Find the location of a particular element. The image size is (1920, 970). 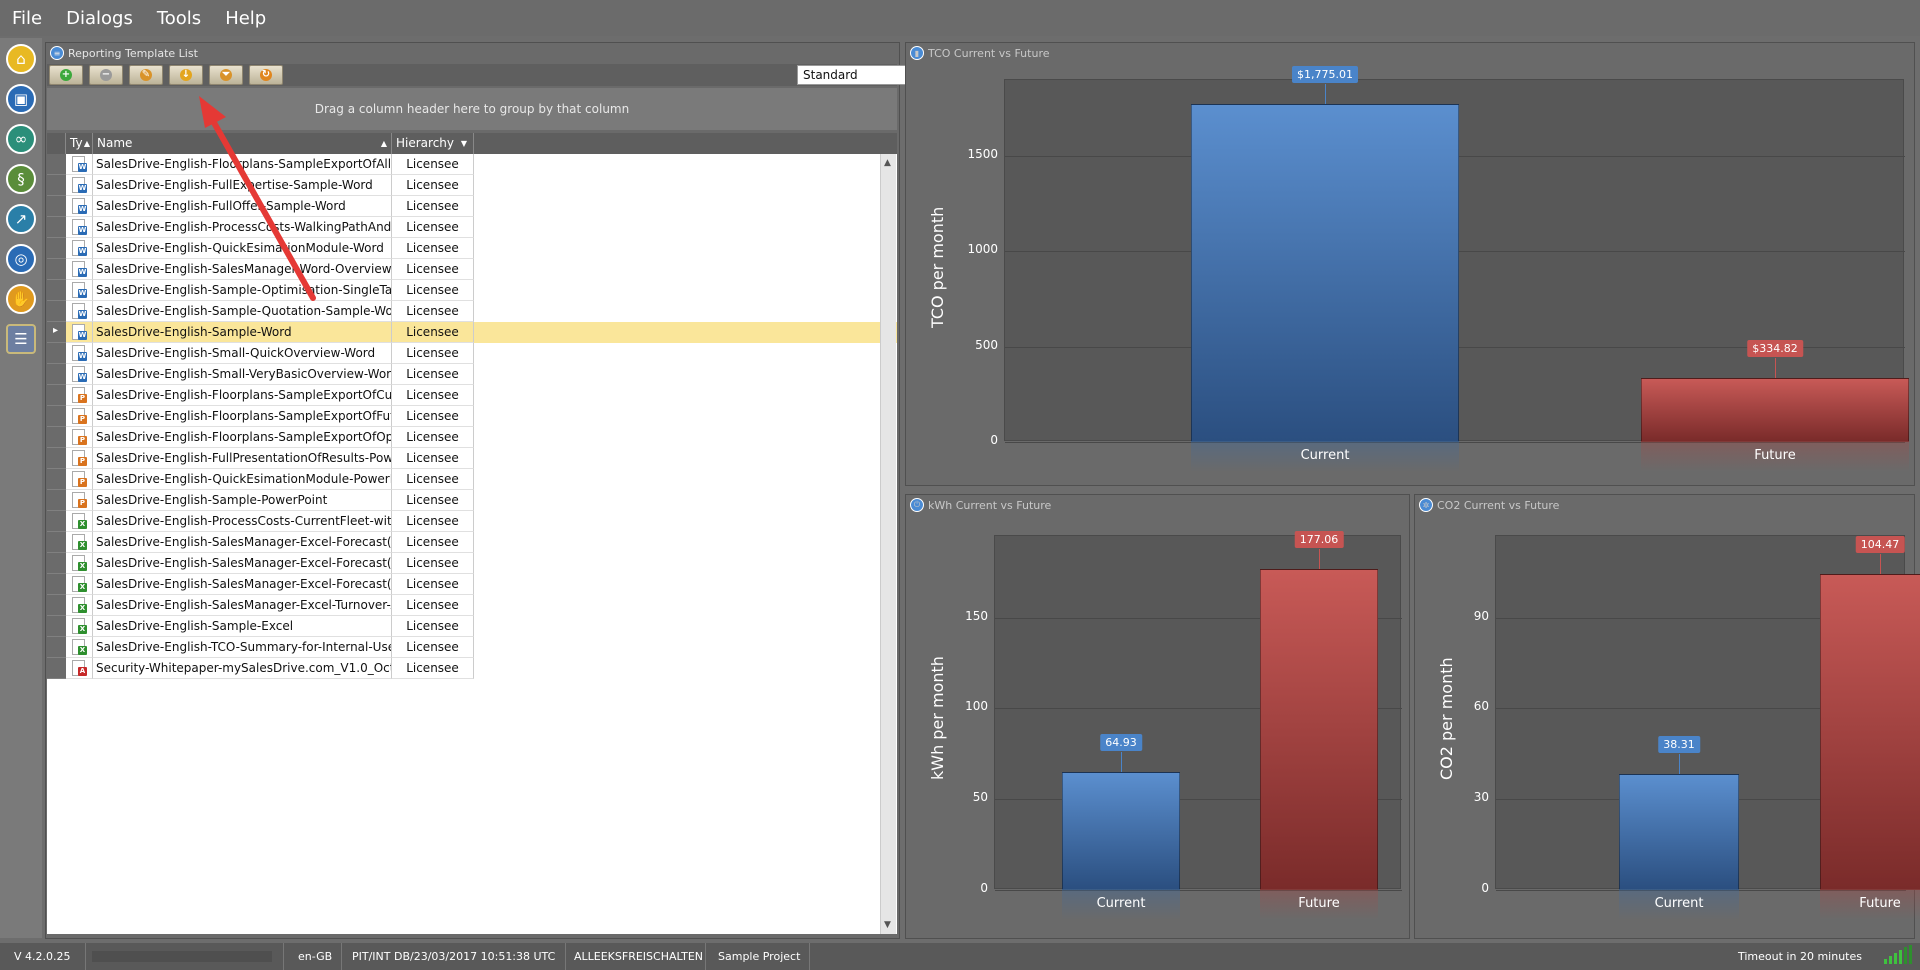

folder-icon: ▣ is located at coordinates (21, 99).